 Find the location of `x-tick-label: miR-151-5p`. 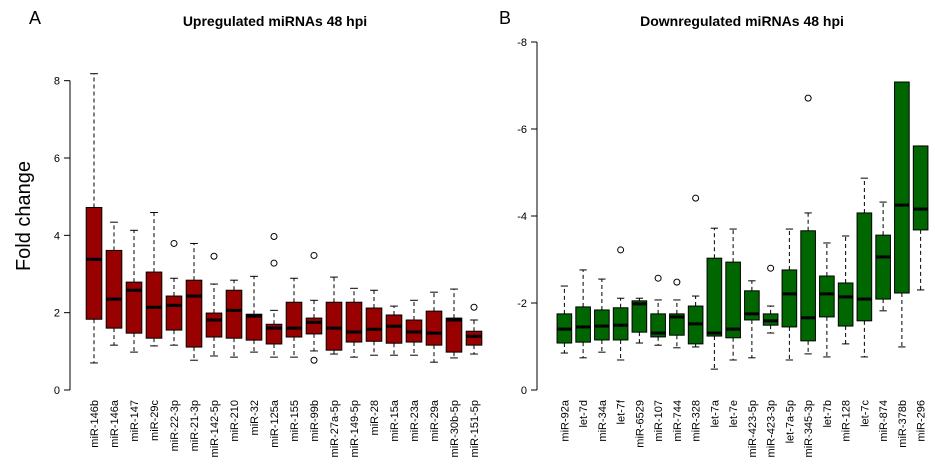

x-tick-label: miR-151-5p is located at coordinates (475, 428).